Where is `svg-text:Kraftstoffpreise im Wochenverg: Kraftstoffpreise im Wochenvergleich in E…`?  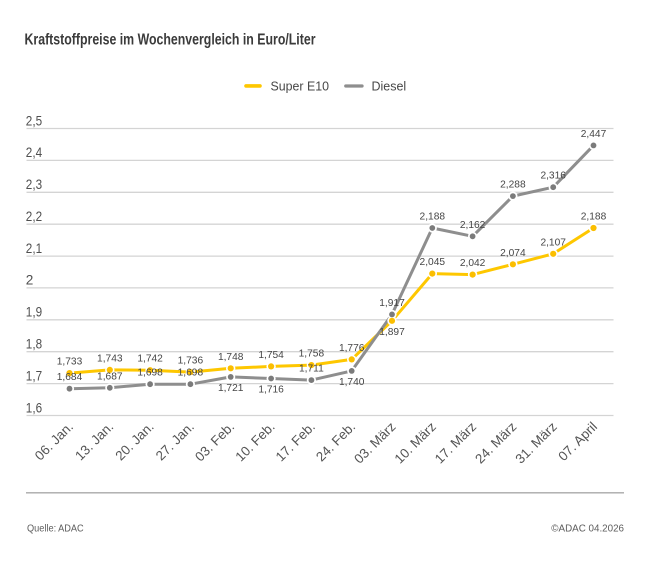
svg-text:Kraftstoffpreise im Wochenverg: Kraftstoffpreise im Wochenvergleich in E… is located at coordinates (170, 40).